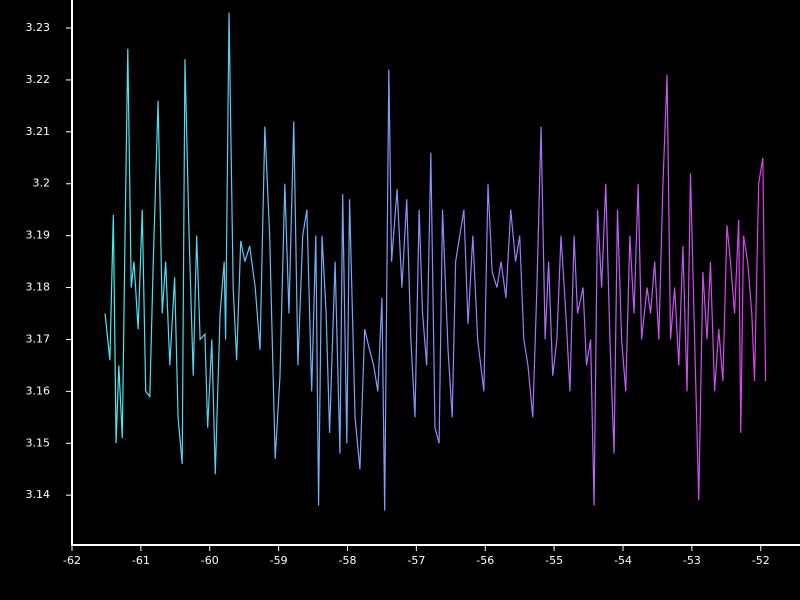 This screenshot has width=800, height=600. What do you see at coordinates (38, 442) in the screenshot?
I see `y-tick-label: 3.15` at bounding box center [38, 442].